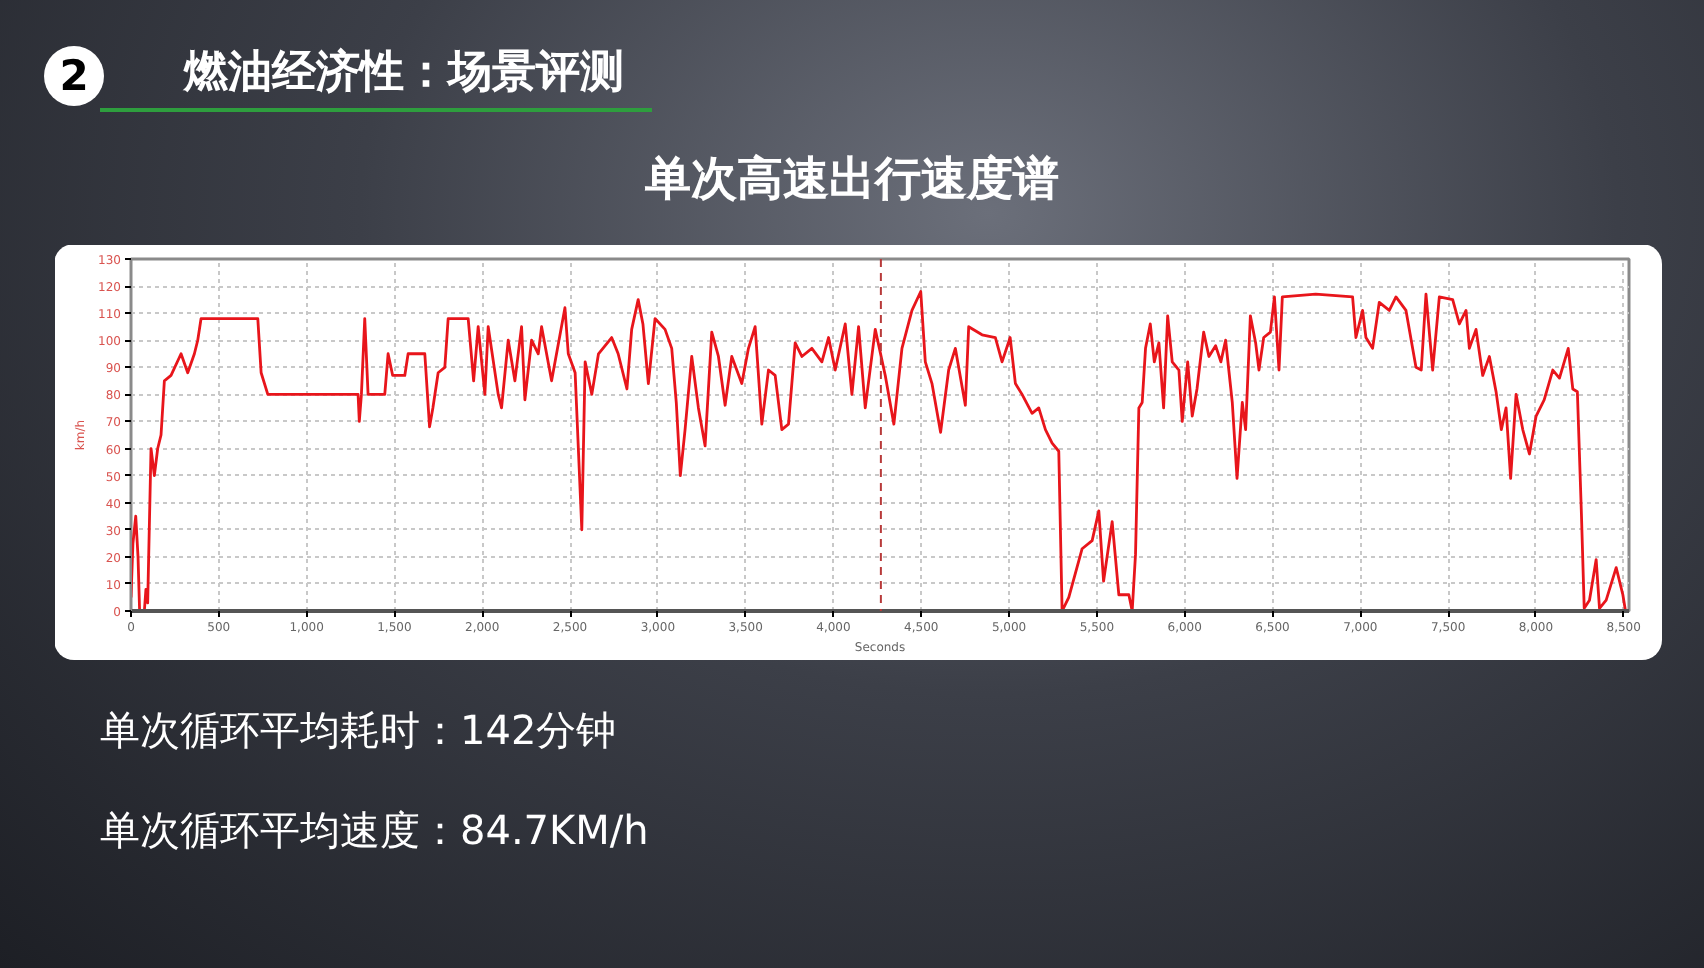 The width and height of the screenshot is (1704, 968). What do you see at coordinates (374, 830) in the screenshot?
I see `text: 单次循环平均速度：84.7KM/h` at bounding box center [374, 830].